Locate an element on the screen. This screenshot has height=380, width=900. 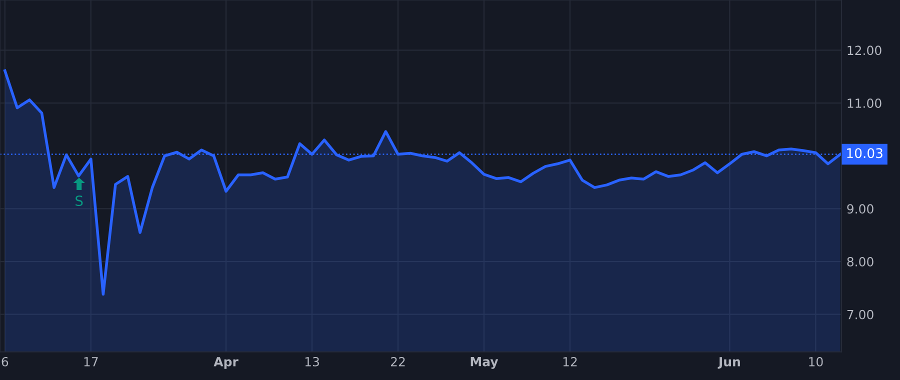
x-tick-label: 22 is located at coordinates (397, 361).